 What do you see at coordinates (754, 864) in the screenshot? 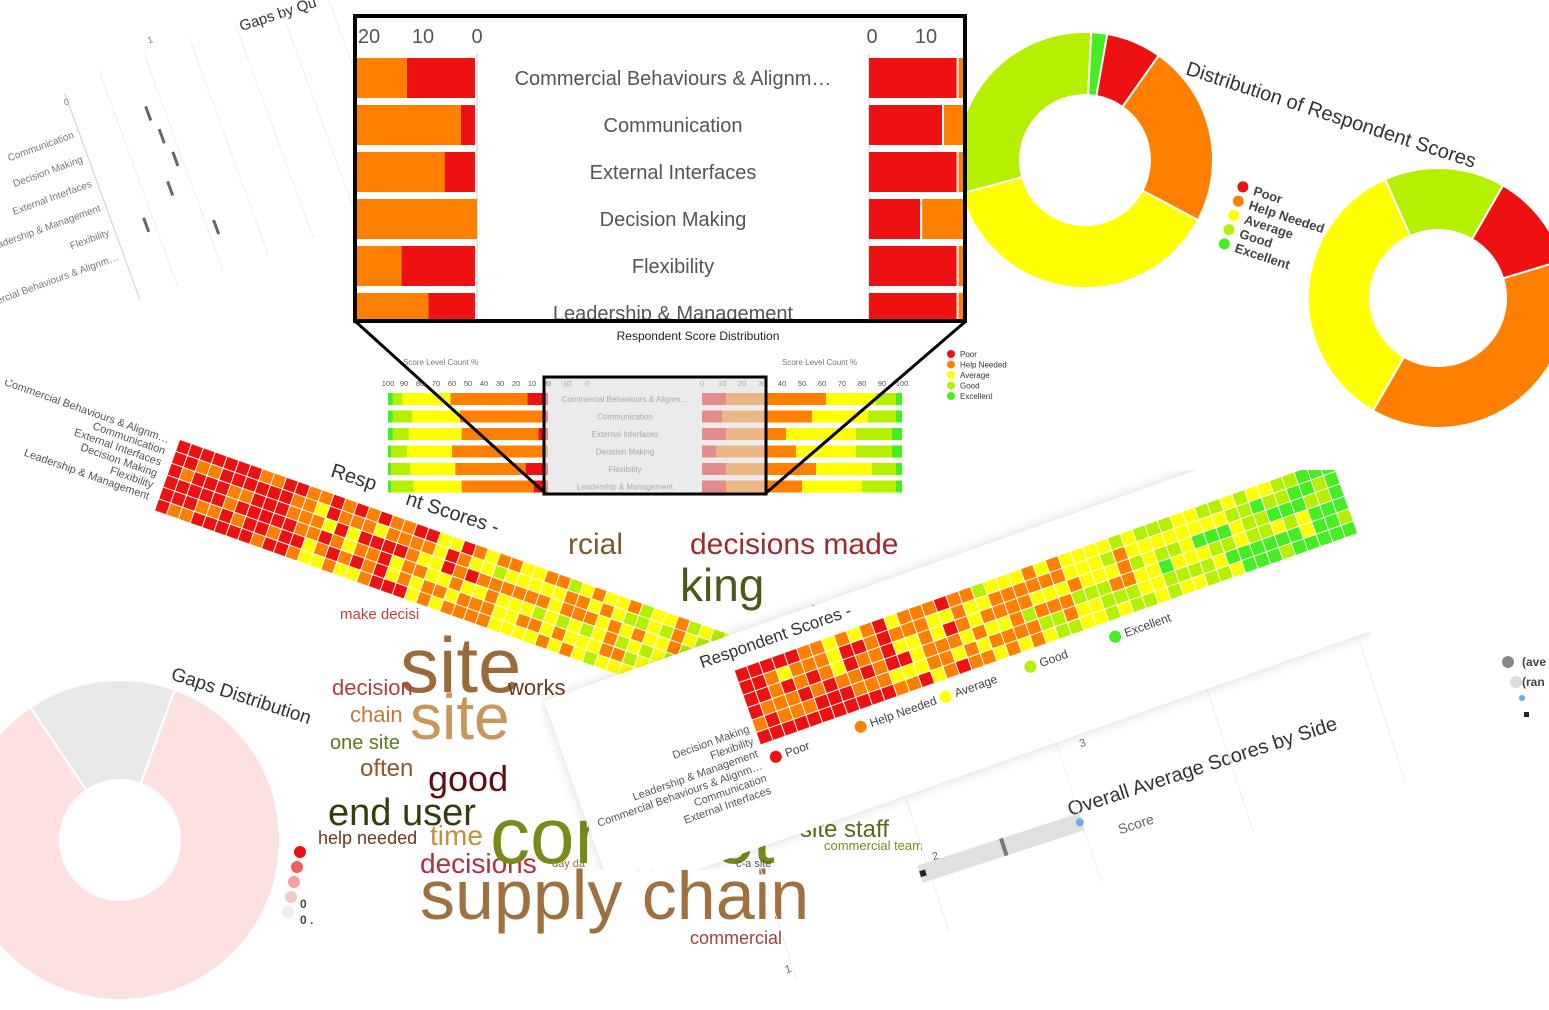
I see `word-cloud-word: c-a site` at bounding box center [754, 864].